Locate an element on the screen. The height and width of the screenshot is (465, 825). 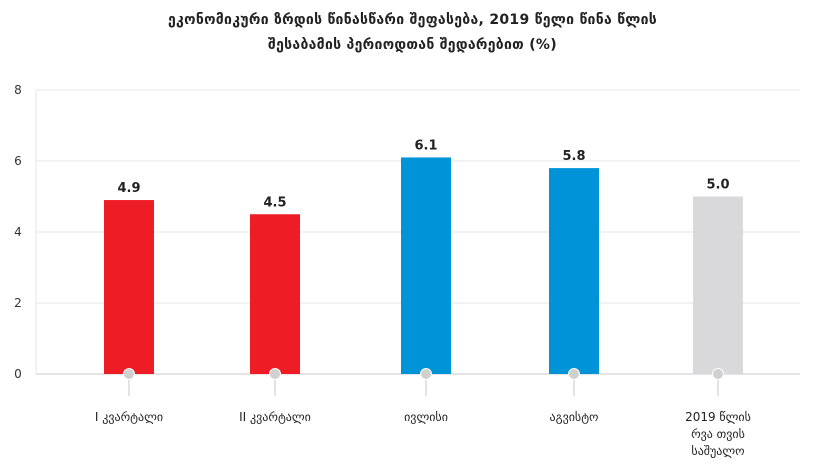
x-tick-label: აგვისტო is located at coordinates (574, 417).